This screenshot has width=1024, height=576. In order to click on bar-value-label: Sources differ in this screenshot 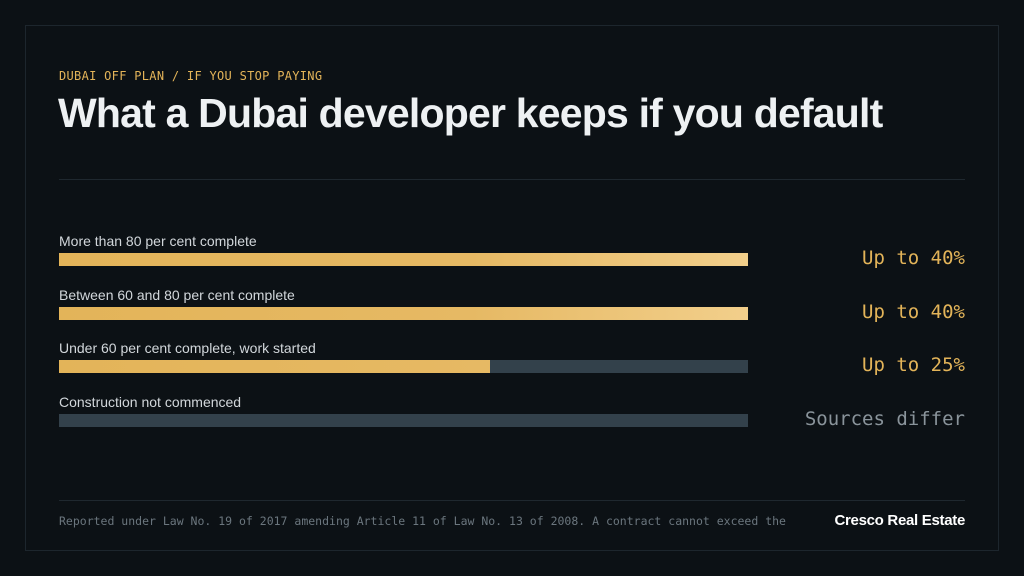, I will do `click(884, 419)`.